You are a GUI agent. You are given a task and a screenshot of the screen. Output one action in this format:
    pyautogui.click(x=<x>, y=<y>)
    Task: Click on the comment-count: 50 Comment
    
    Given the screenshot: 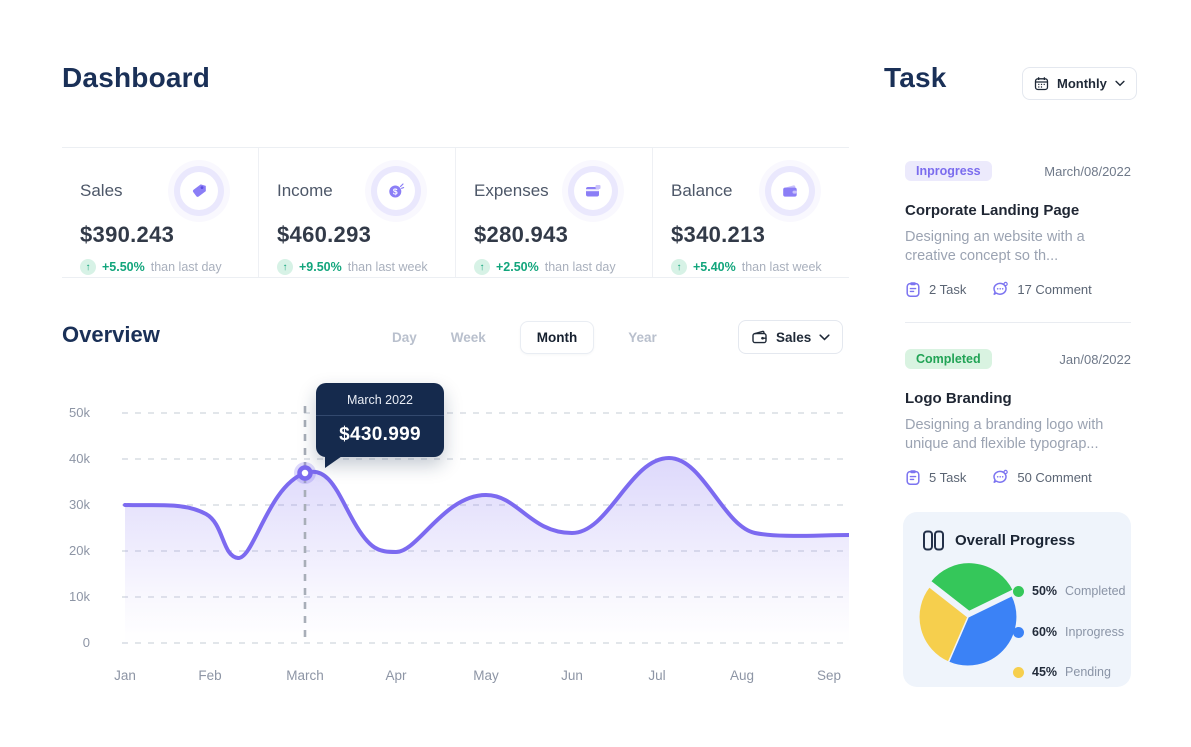 What is the action you would take?
    pyautogui.click(x=1042, y=477)
    